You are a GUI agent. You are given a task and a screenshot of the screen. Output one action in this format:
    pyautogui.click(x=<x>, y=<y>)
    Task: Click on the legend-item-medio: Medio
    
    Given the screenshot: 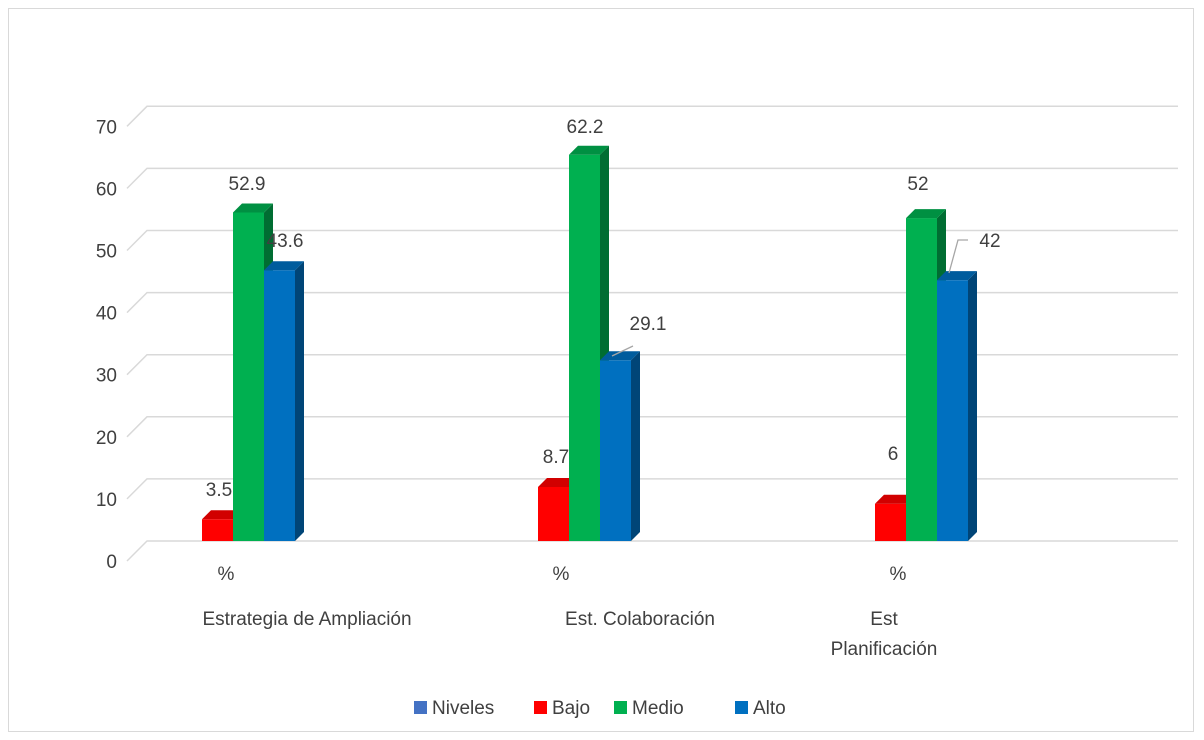 What is the action you would take?
    pyautogui.click(x=649, y=708)
    